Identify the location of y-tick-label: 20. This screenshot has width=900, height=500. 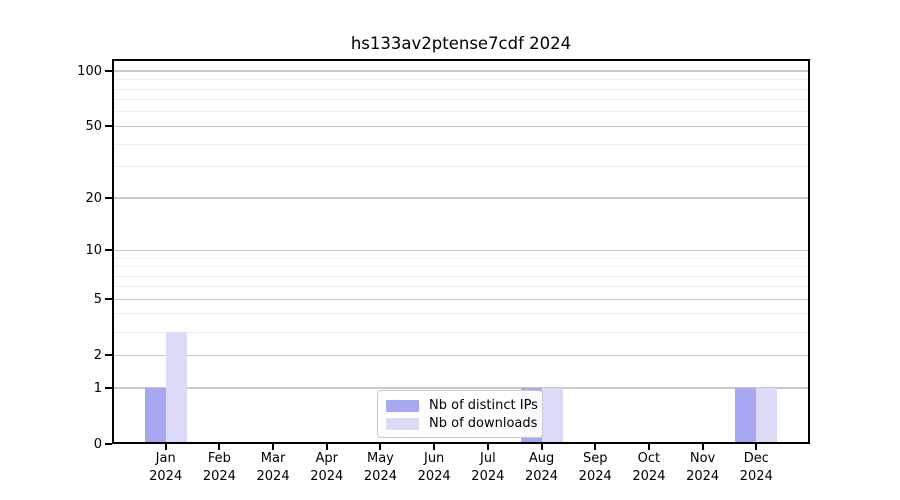
(93, 198).